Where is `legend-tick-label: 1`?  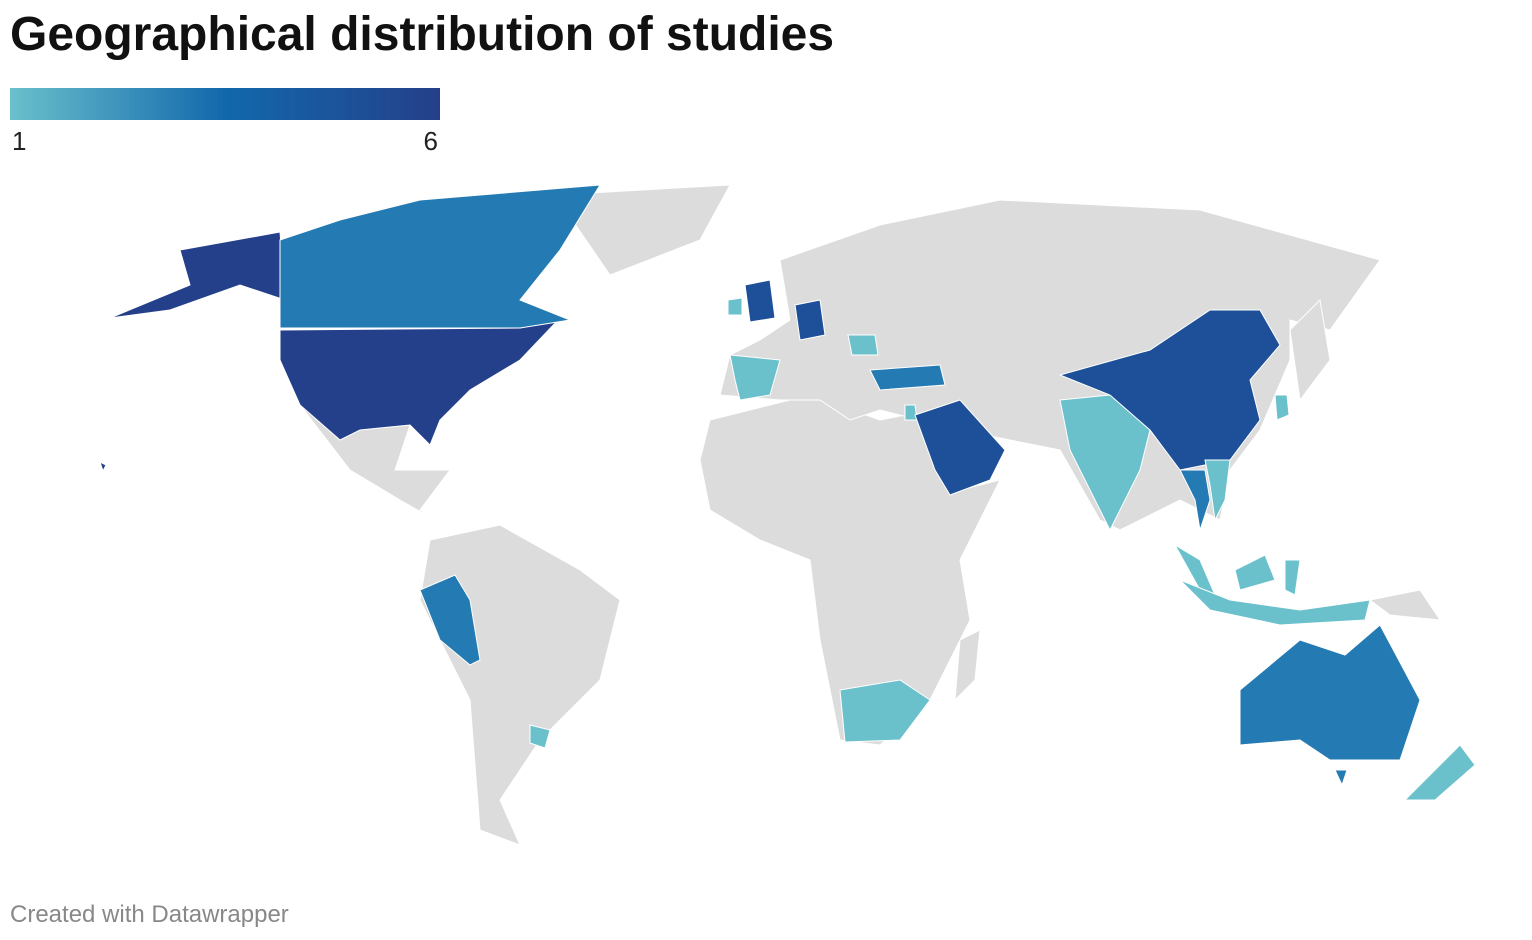
legend-tick-label: 1 is located at coordinates (19, 141).